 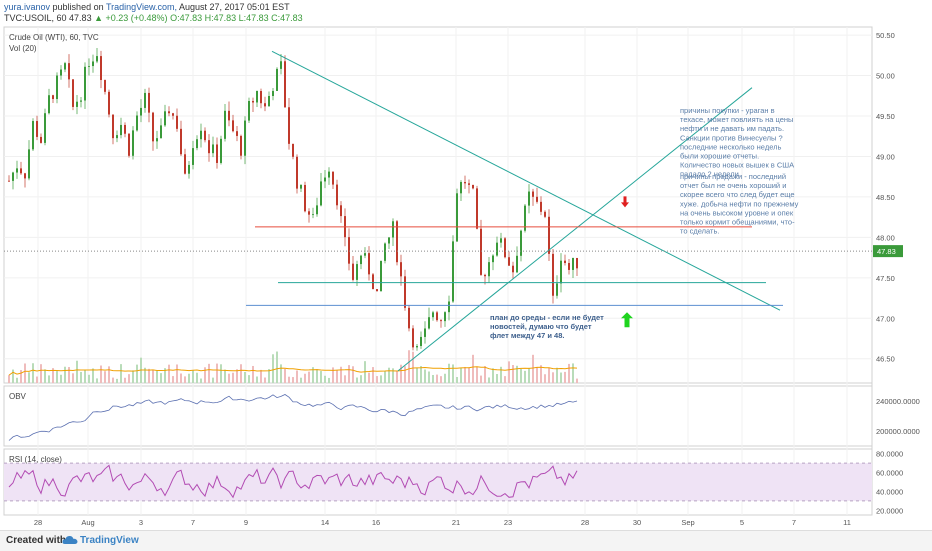 What do you see at coordinates (109, 540) in the screenshot?
I see `tradingview-brand: TradingView` at bounding box center [109, 540].